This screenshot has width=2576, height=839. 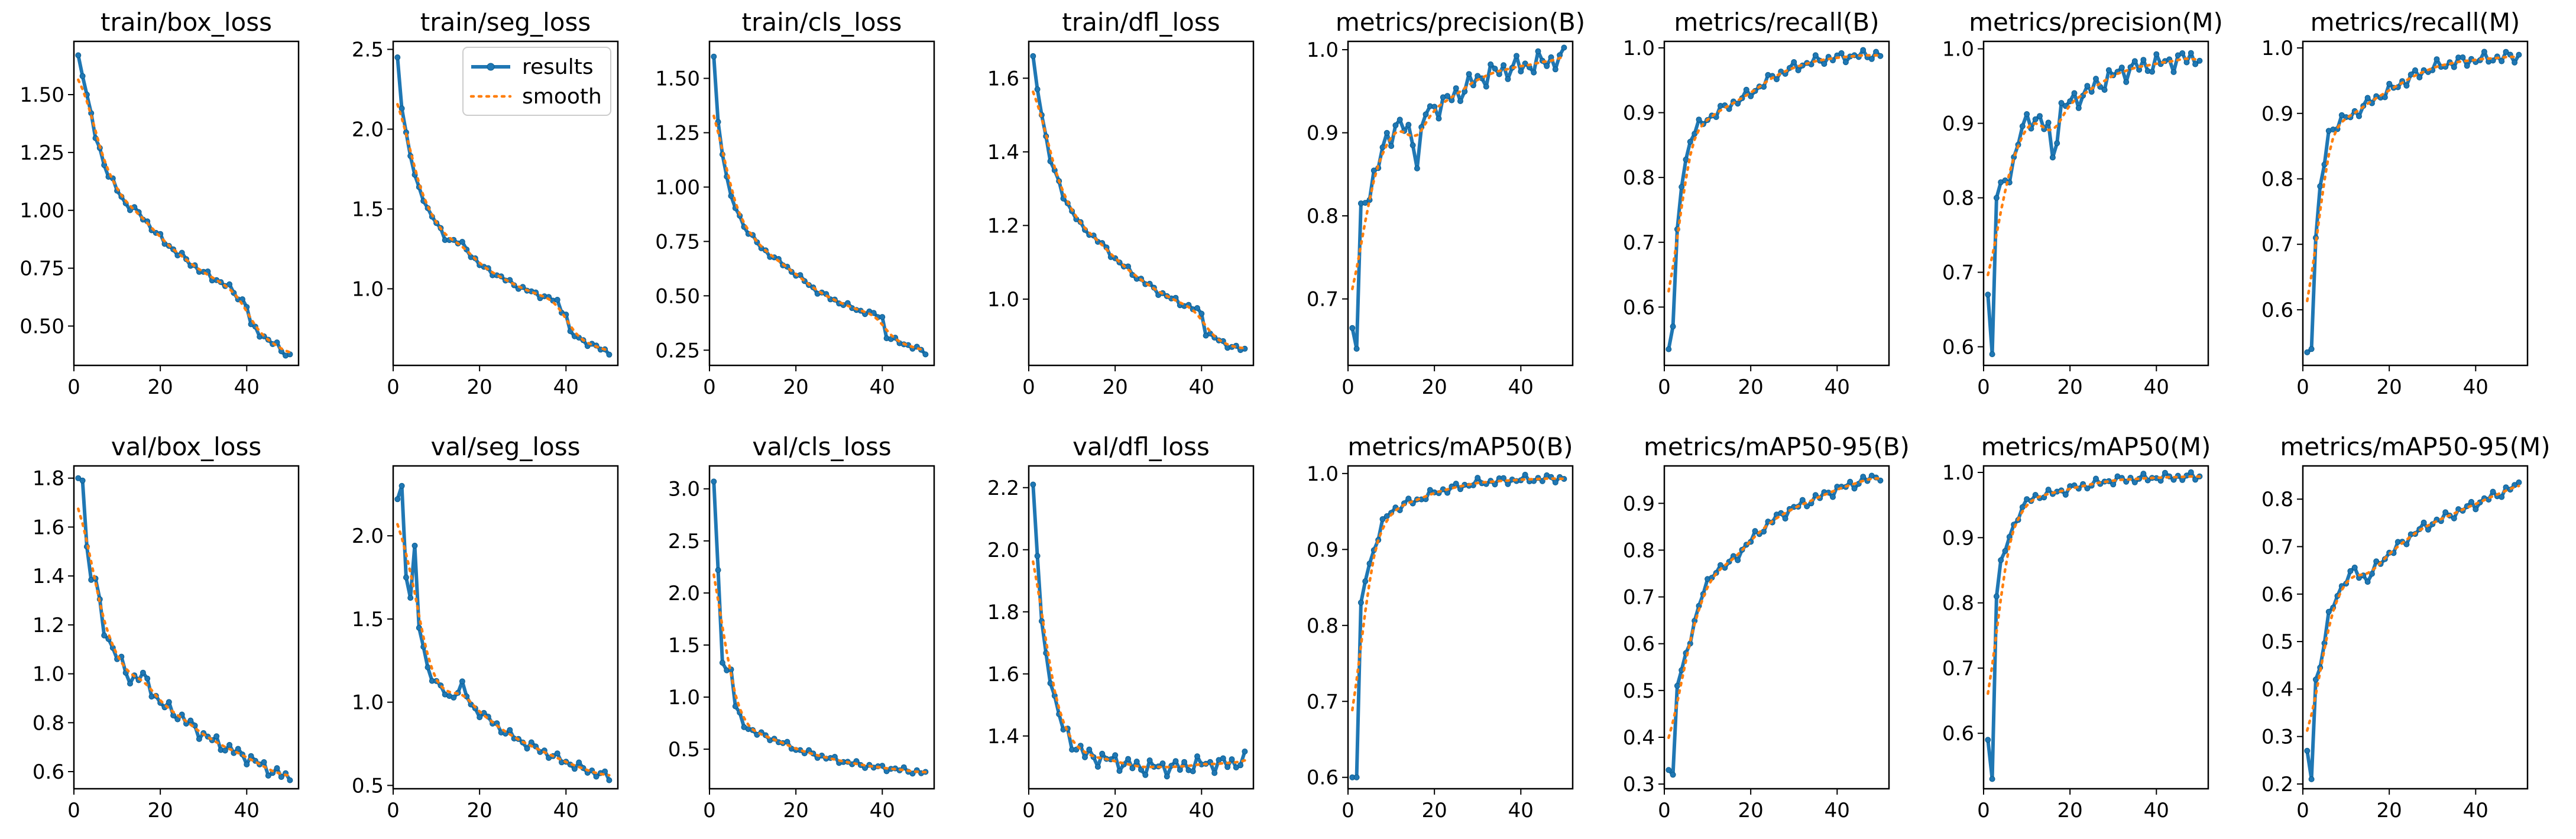 What do you see at coordinates (684, 750) in the screenshot?
I see `y-tick-label: 0.5` at bounding box center [684, 750].